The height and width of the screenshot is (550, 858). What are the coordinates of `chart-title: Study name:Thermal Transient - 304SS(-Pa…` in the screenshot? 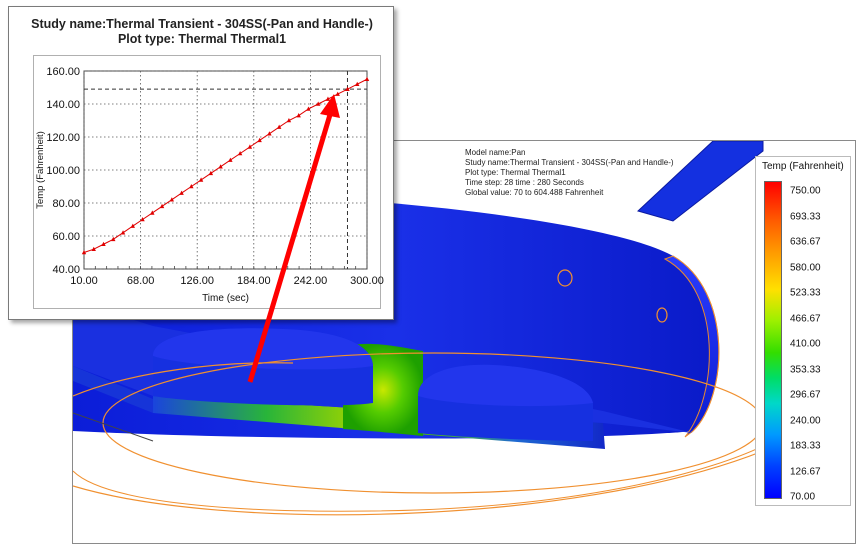 It's located at (202, 24).